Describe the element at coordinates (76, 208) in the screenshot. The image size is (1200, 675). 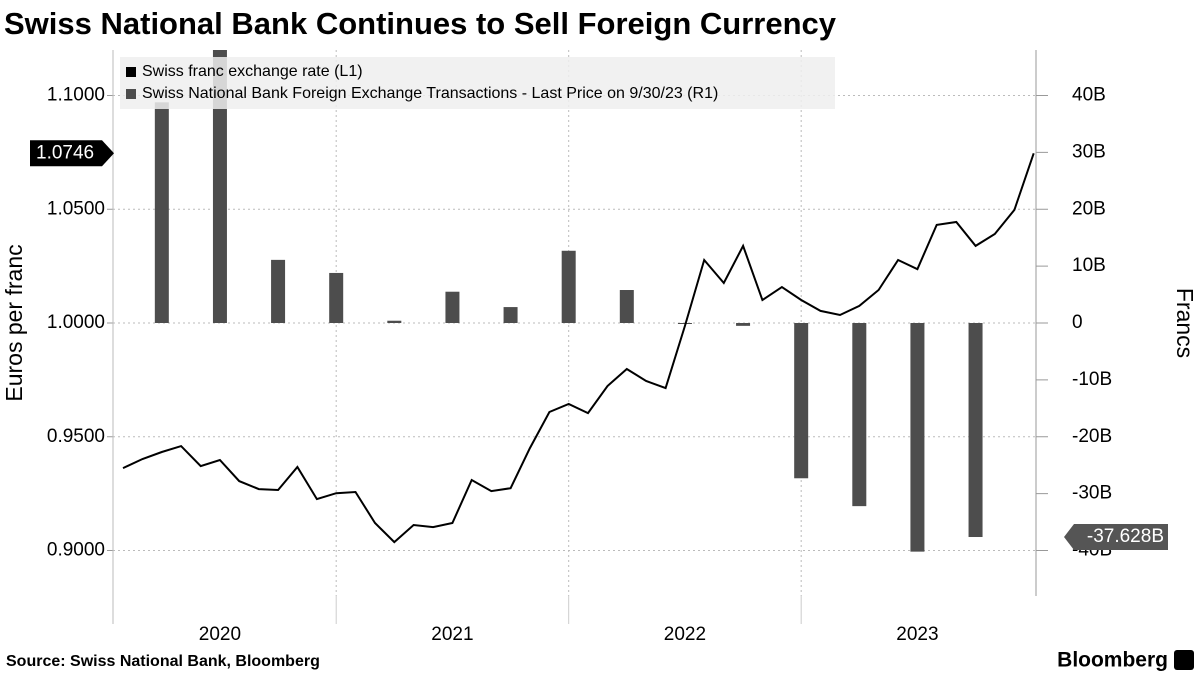
I see `y-tick-label: 1.0500` at that location.